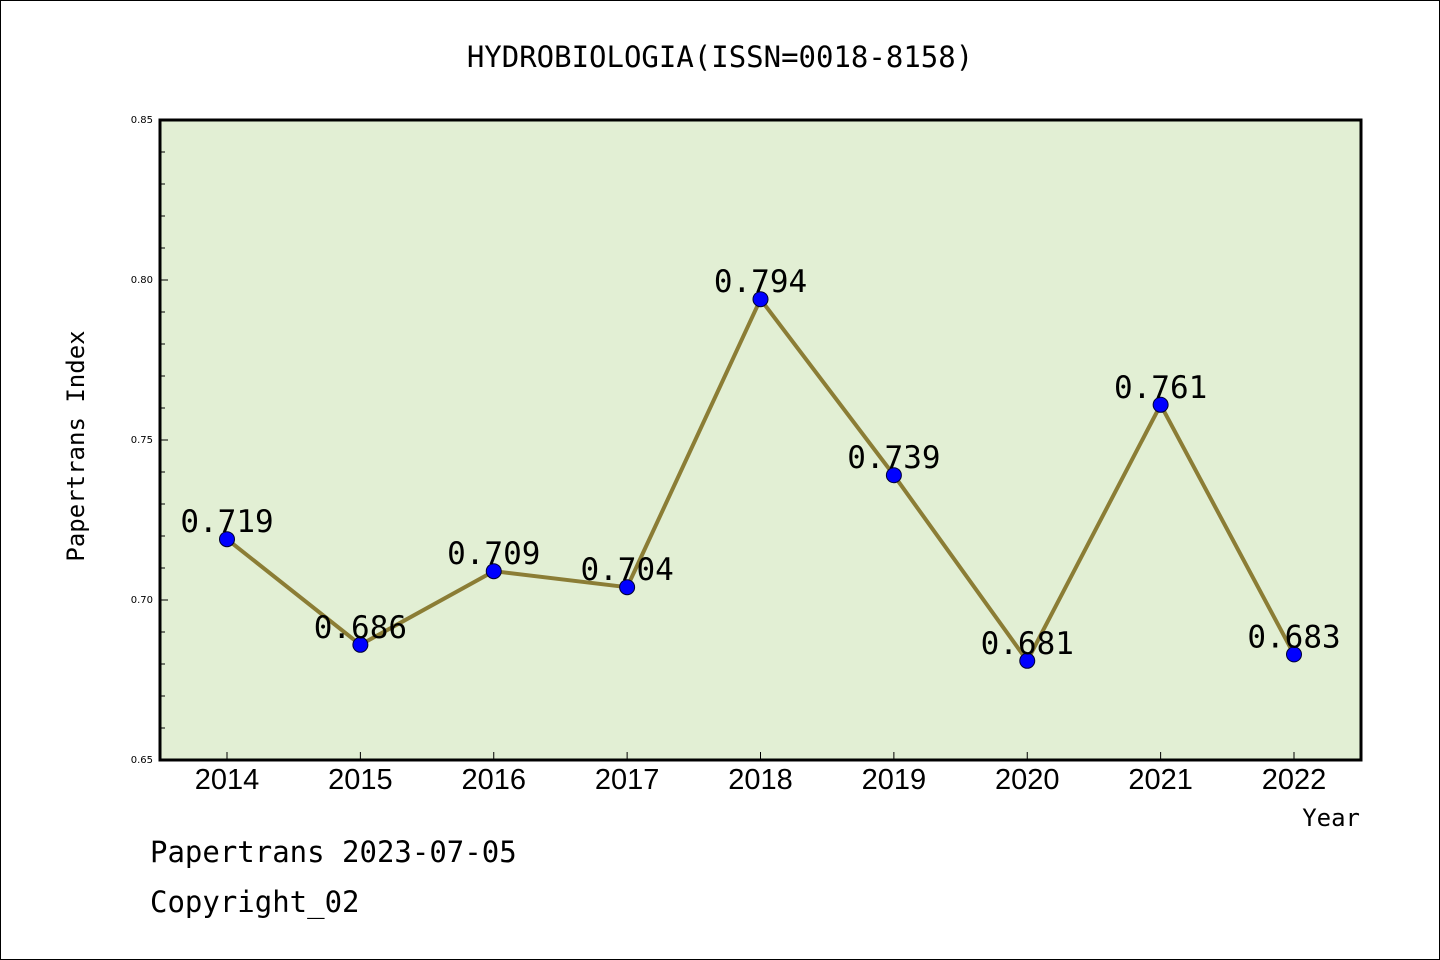  I want to click on x-tick-label: 2015, so click(360, 780).